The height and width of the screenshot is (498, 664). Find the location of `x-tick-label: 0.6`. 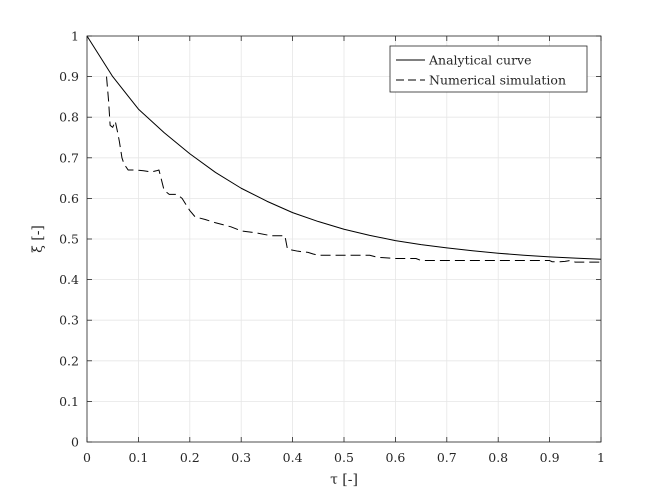

x-tick-label: 0.6 is located at coordinates (395, 457).